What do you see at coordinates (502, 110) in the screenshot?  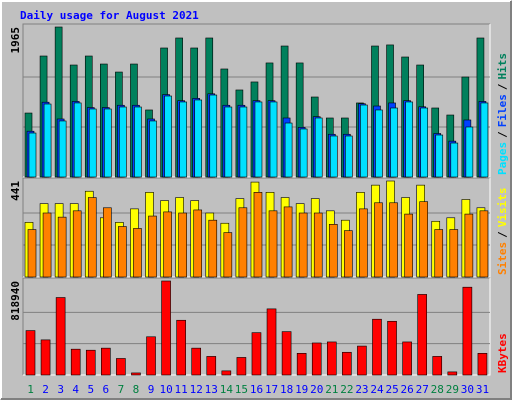 I see `legend-entry: Files` at bounding box center [502, 110].